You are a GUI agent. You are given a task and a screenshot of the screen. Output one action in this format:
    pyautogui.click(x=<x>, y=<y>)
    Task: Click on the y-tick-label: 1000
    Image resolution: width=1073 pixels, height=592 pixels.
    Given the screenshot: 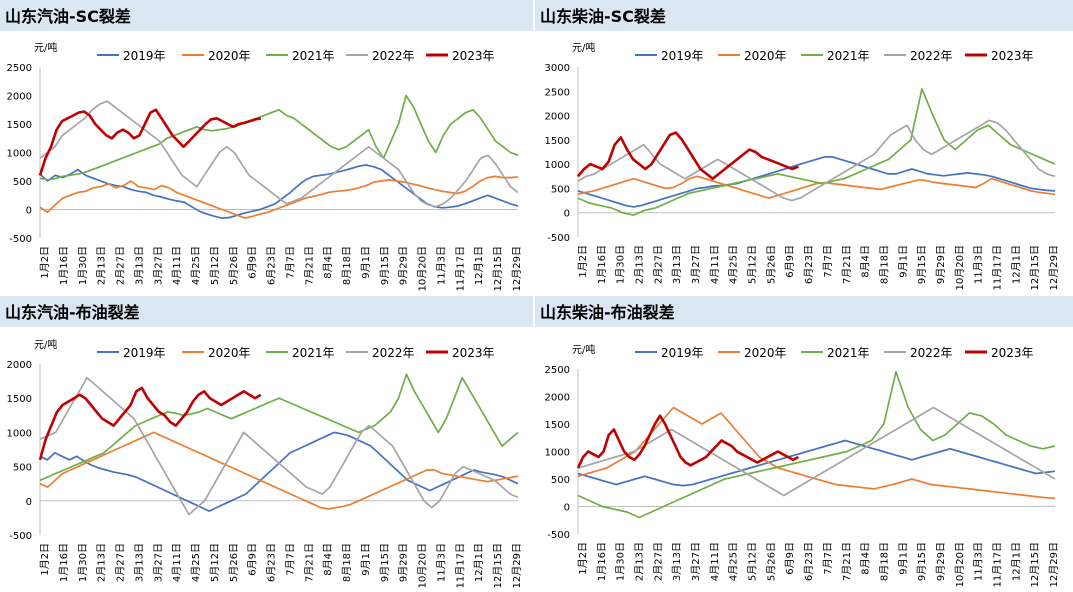 What is the action you would take?
    pyautogui.click(x=19, y=433)
    